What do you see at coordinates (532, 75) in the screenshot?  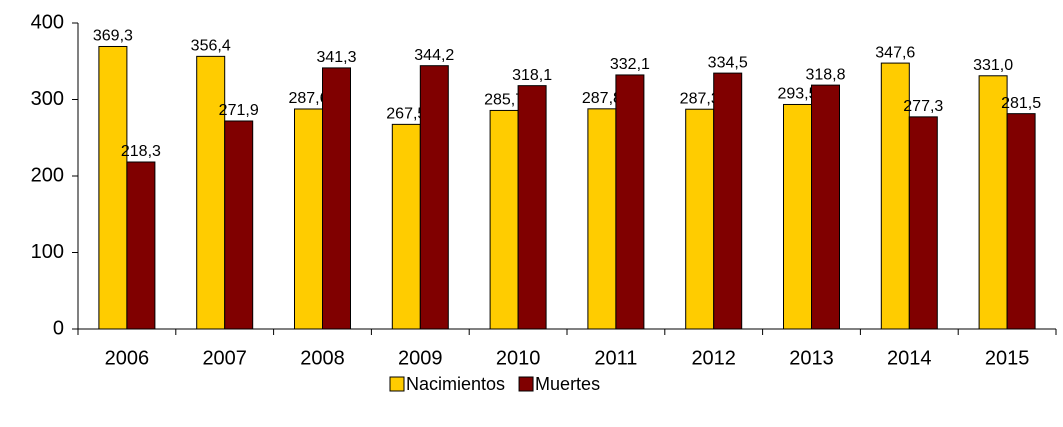 I see `value-label: 318,1` at bounding box center [532, 75].